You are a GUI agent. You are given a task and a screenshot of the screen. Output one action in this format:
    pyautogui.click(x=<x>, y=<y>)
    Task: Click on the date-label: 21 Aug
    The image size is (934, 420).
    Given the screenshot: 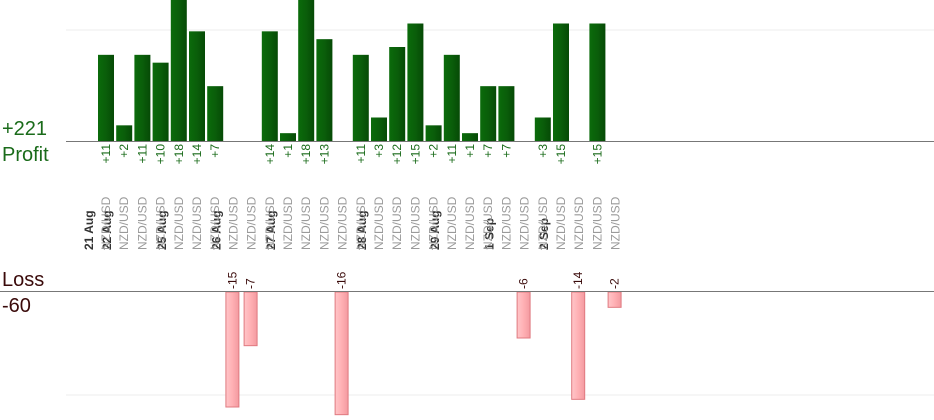 What is the action you would take?
    pyautogui.click(x=89, y=230)
    